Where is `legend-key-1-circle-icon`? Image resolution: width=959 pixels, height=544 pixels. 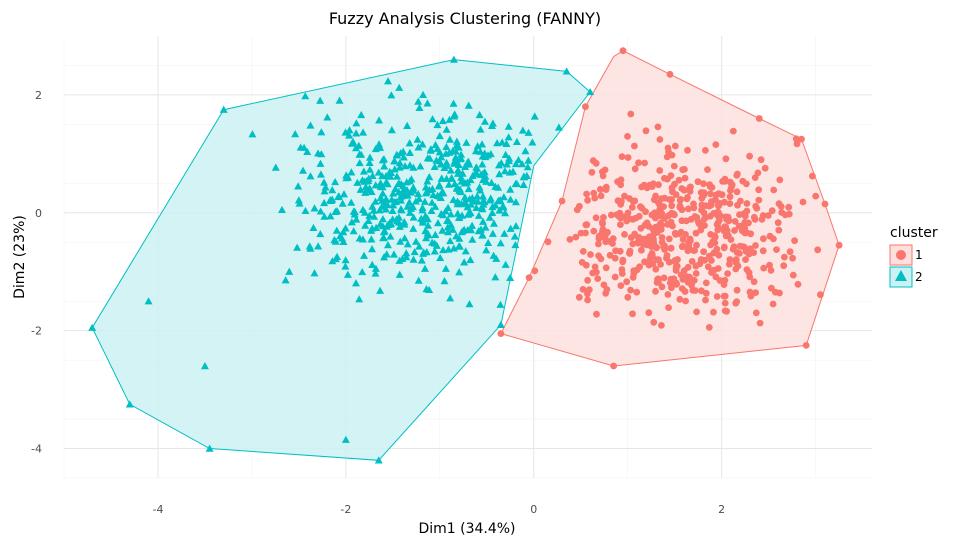 legend-key-1-circle-icon is located at coordinates (901, 255).